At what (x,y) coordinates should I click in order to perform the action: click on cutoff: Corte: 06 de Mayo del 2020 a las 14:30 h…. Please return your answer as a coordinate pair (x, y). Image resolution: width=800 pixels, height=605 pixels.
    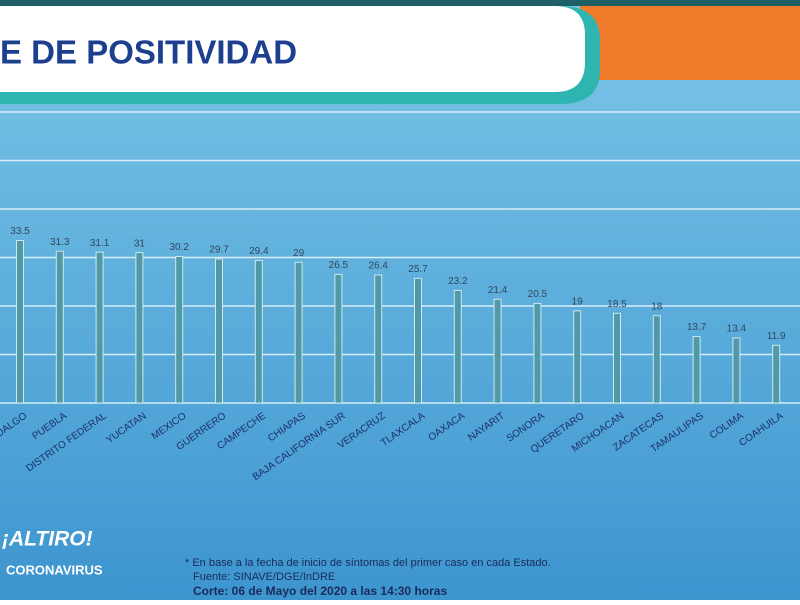
    Looking at the image, I should click on (320, 591).